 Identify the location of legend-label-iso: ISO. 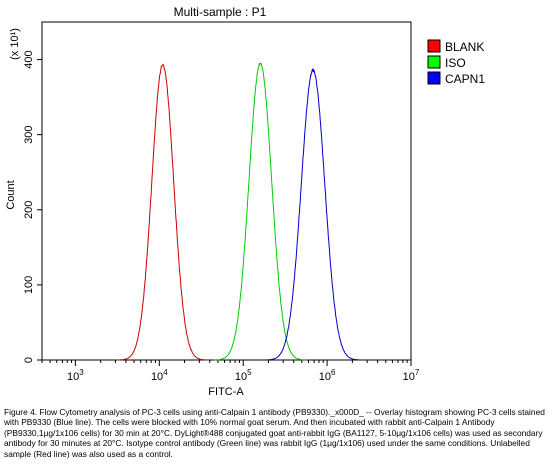
(455, 63).